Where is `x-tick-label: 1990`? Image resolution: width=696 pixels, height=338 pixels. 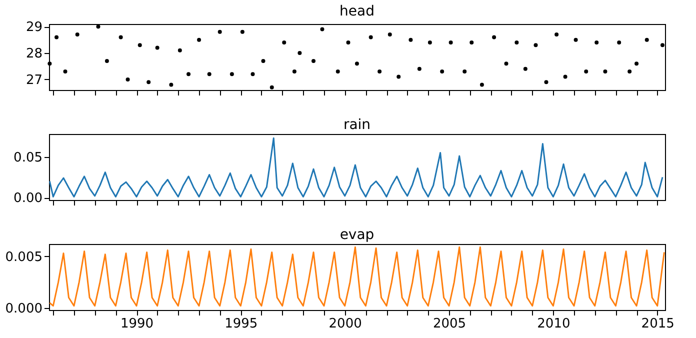
x-tick-label: 1990 is located at coordinates (137, 324).